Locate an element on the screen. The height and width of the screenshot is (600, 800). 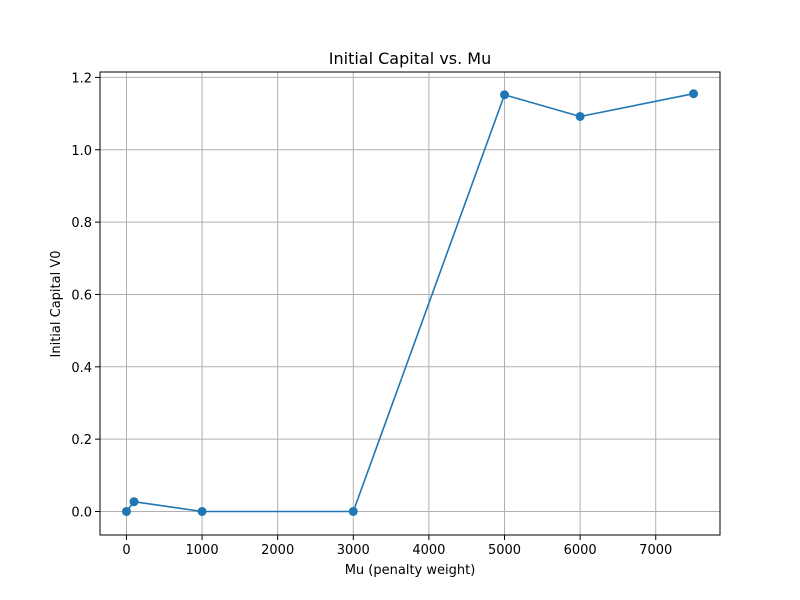
y-axis-label: Initial Capital V0 is located at coordinates (56, 304).